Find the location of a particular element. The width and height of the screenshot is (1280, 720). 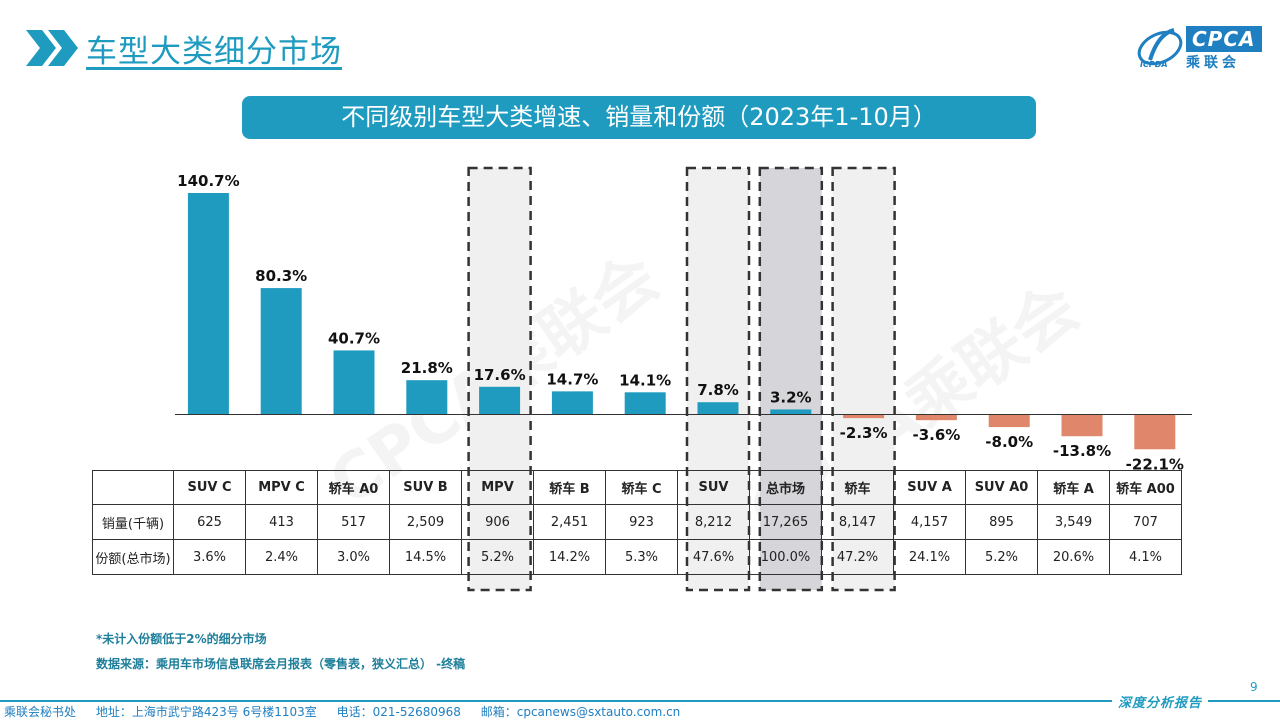

sales-cell: 707 is located at coordinates (1145, 522).